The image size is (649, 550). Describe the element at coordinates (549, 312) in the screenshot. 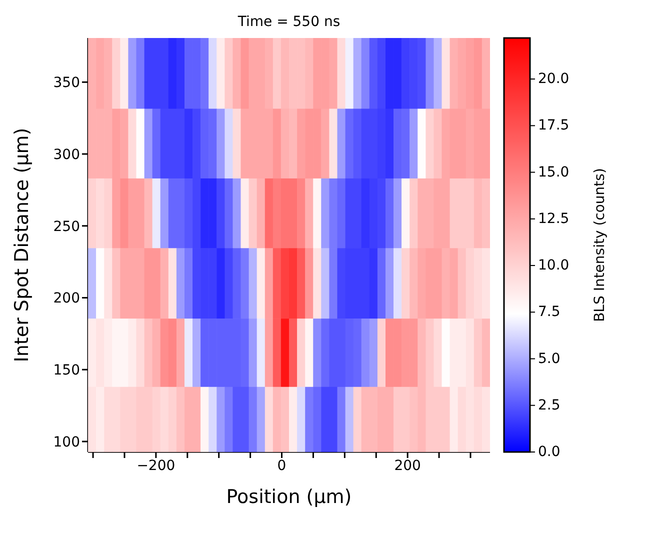

I see `color-bar-label: 7.5` at that location.